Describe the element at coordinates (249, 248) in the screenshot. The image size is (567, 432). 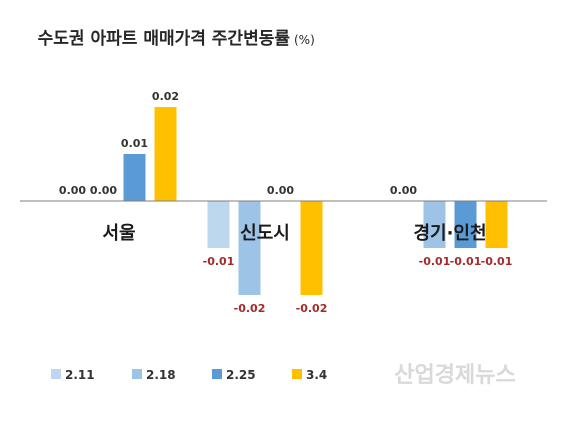
I see `bar-2.18-1` at that location.